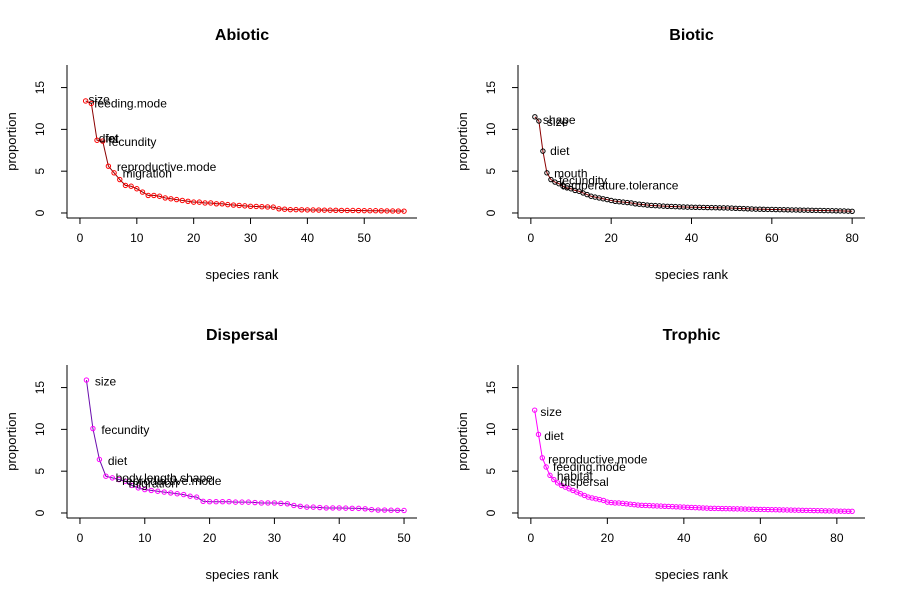 This screenshot has width=900, height=600. I want to click on x-axis-label: species rank, so click(242, 274).